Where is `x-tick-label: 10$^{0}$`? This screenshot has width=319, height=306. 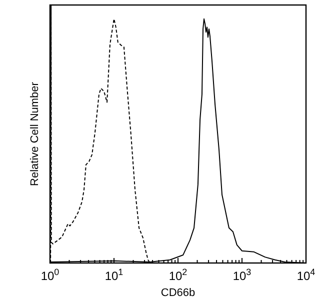 x-tick-label: 10$^{0}$ is located at coordinates (50, 275).